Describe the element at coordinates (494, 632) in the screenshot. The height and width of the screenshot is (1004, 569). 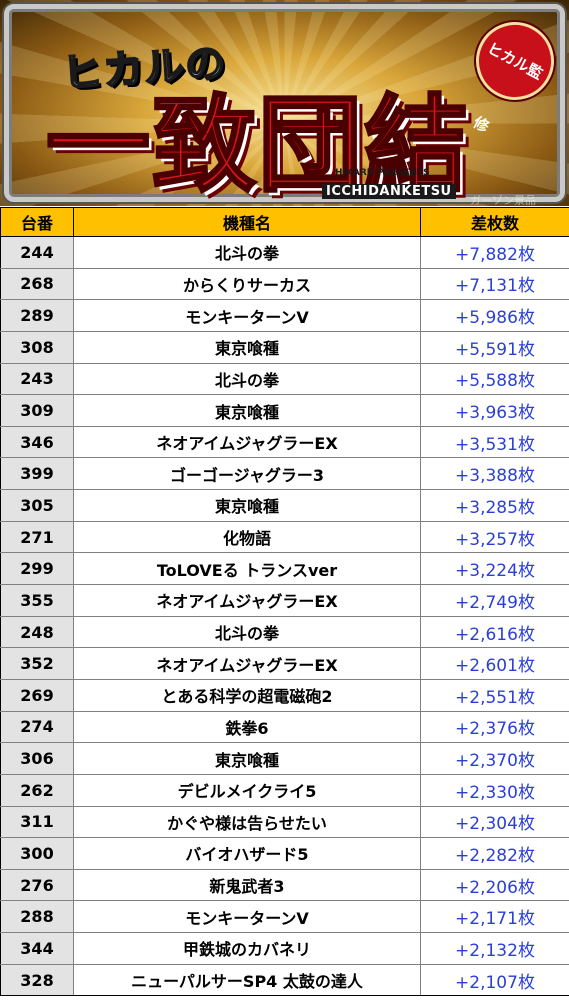
I see `coin-difference-cell: +2,616枚` at that location.